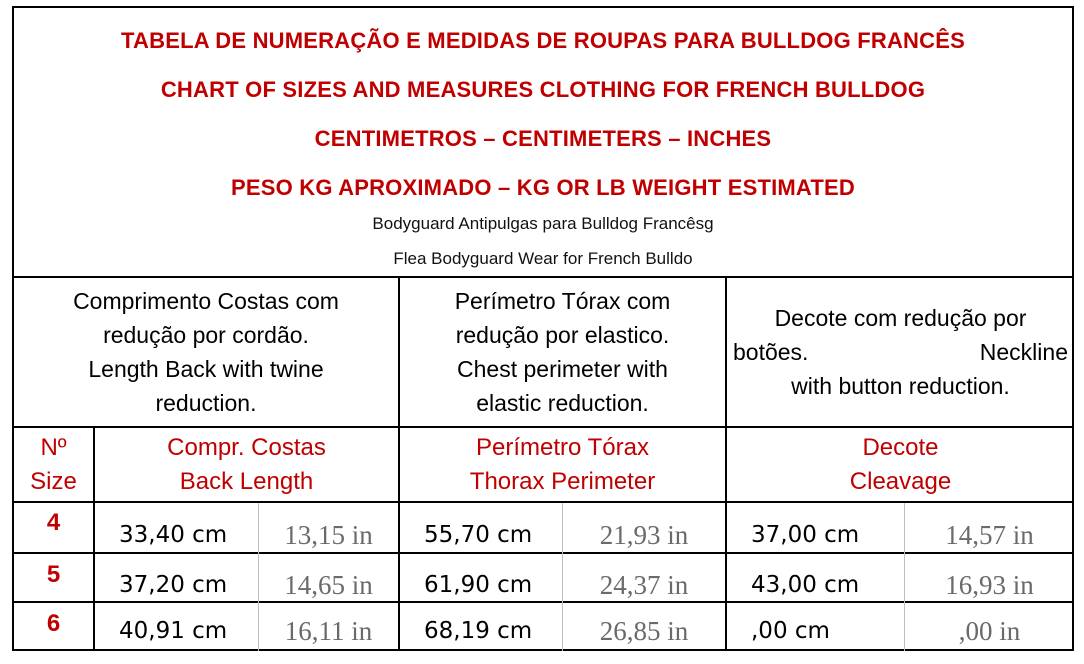 This screenshot has width=1084, height=664. Describe the element at coordinates (989, 584) in the screenshot. I see `neck-in: 16,93 in` at that location.